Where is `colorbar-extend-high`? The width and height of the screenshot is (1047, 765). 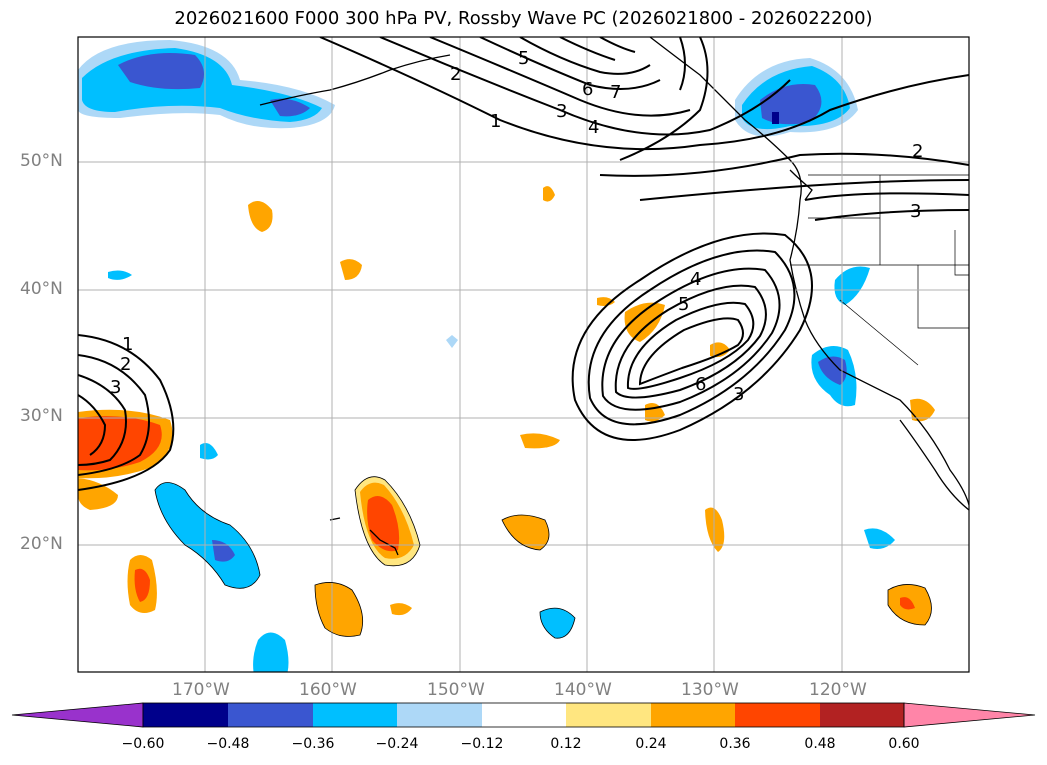 colorbar-extend-high is located at coordinates (969, 715).